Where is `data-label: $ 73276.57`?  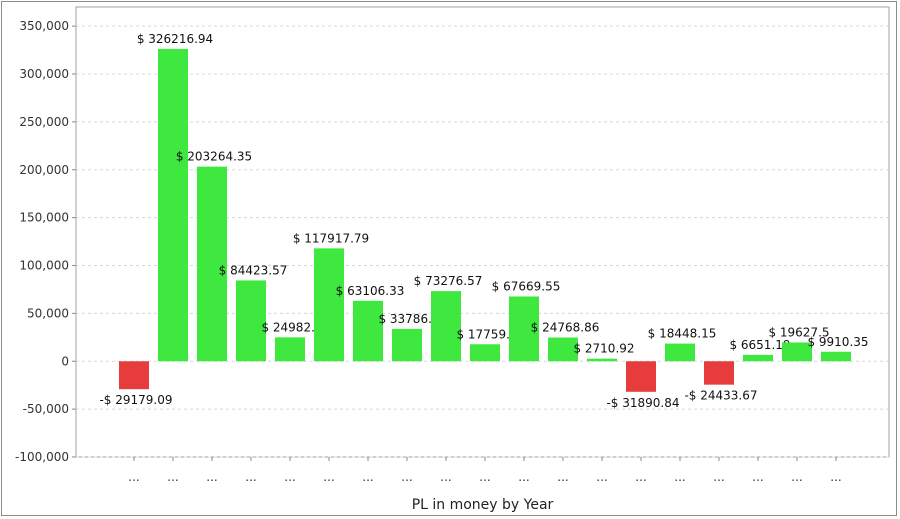 data-label: $ 73276.57 is located at coordinates (448, 281).